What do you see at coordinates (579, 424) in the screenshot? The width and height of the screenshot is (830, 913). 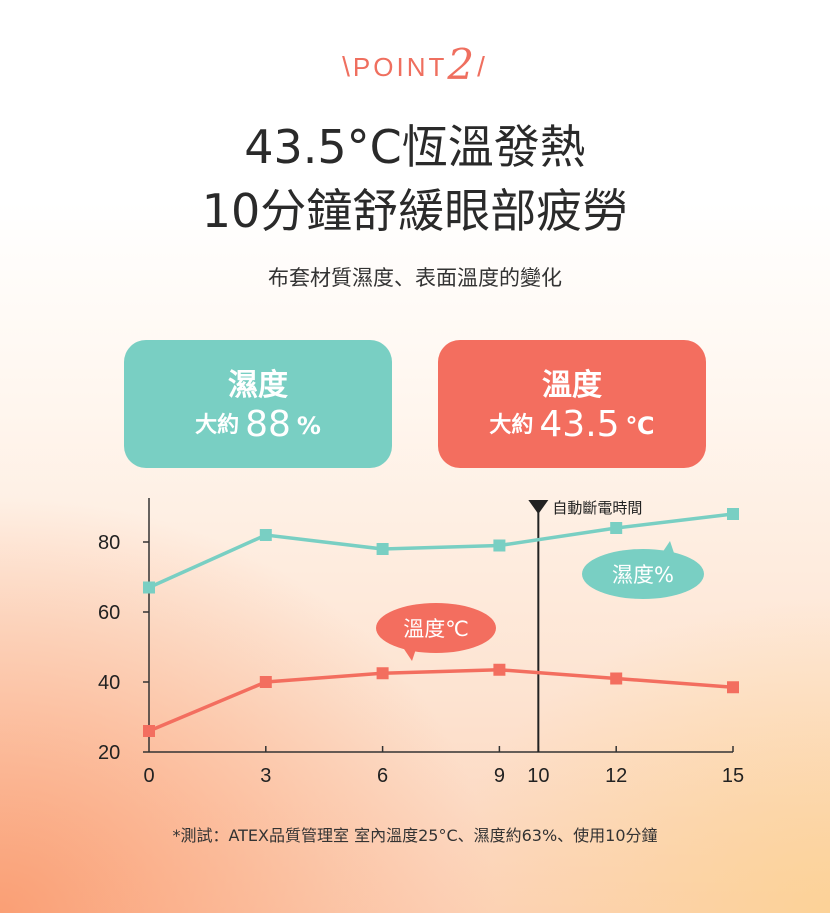 I see `temperature-card-value: 43.5` at bounding box center [579, 424].